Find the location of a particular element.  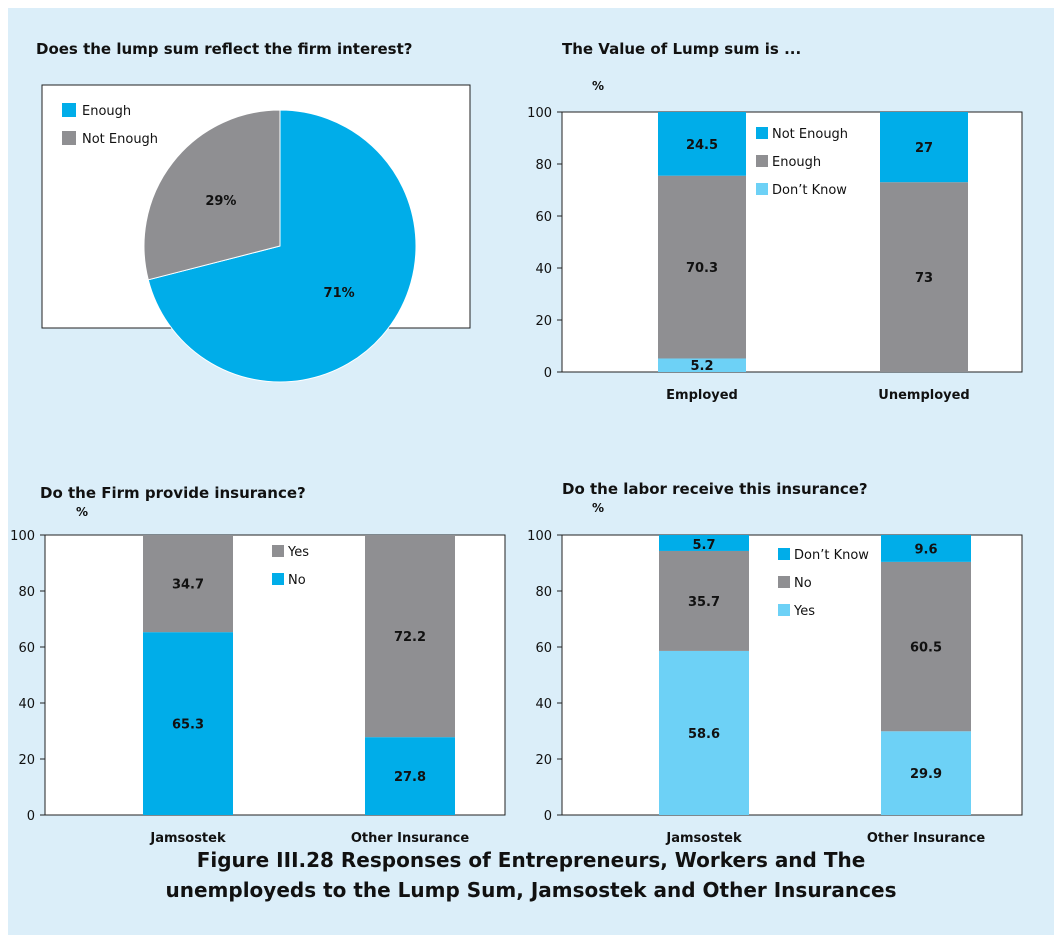

pie-slice-not-enough is located at coordinates (212, 195).